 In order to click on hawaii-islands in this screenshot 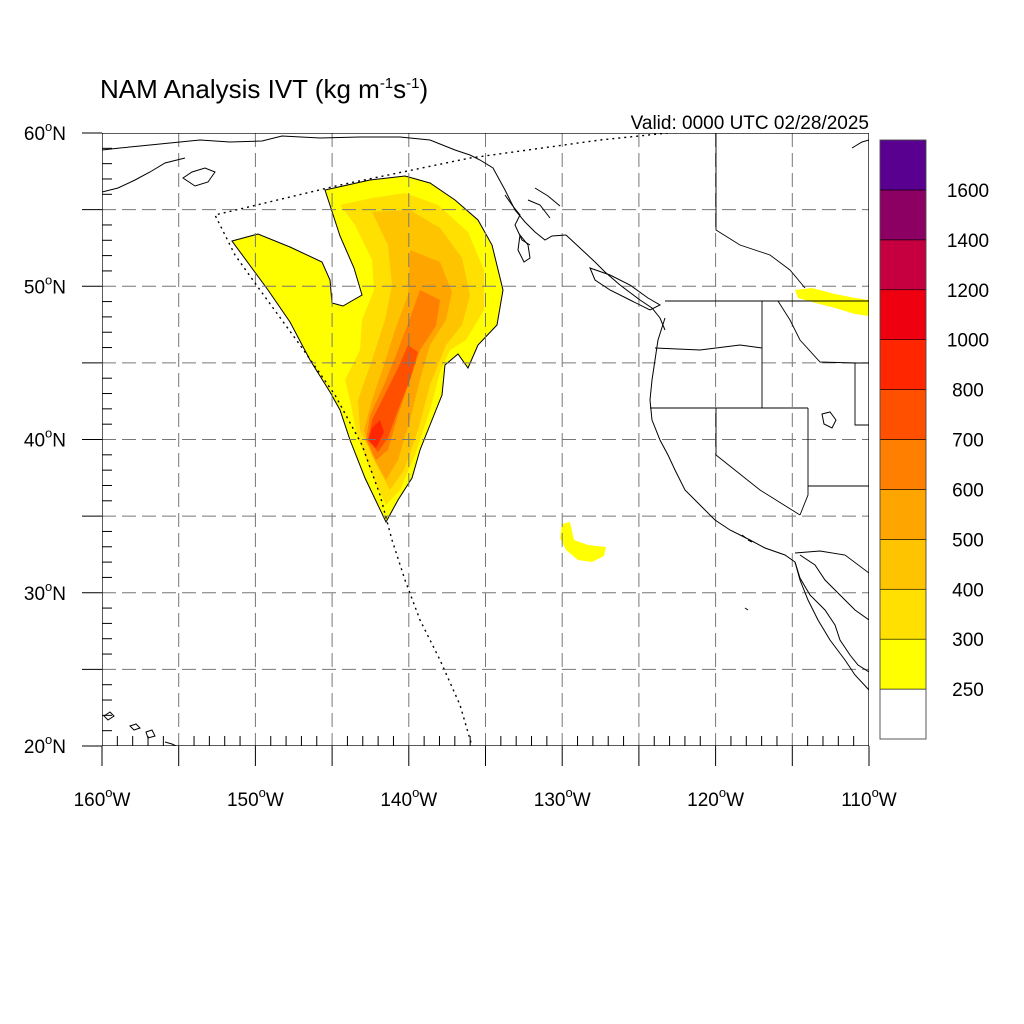, I will do `click(140, 728)`.